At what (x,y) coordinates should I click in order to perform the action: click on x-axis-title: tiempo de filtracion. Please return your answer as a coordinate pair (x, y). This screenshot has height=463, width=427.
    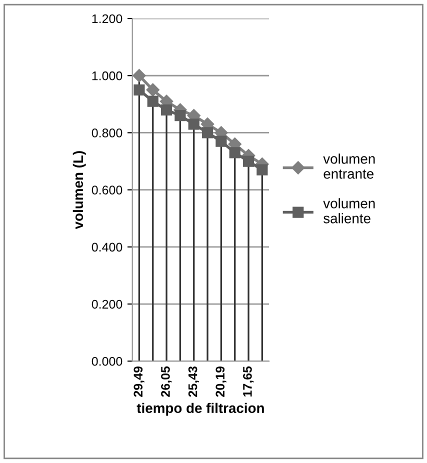
    Looking at the image, I should click on (200, 409).